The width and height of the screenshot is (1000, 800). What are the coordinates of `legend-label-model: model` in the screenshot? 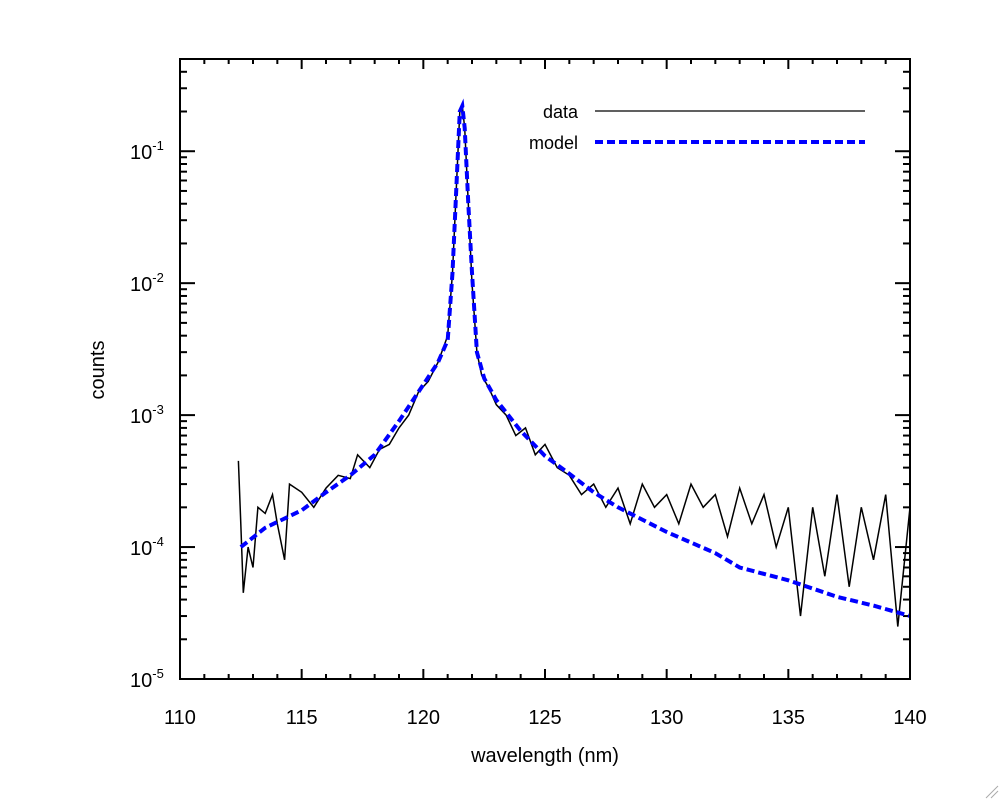 It's located at (553, 143).